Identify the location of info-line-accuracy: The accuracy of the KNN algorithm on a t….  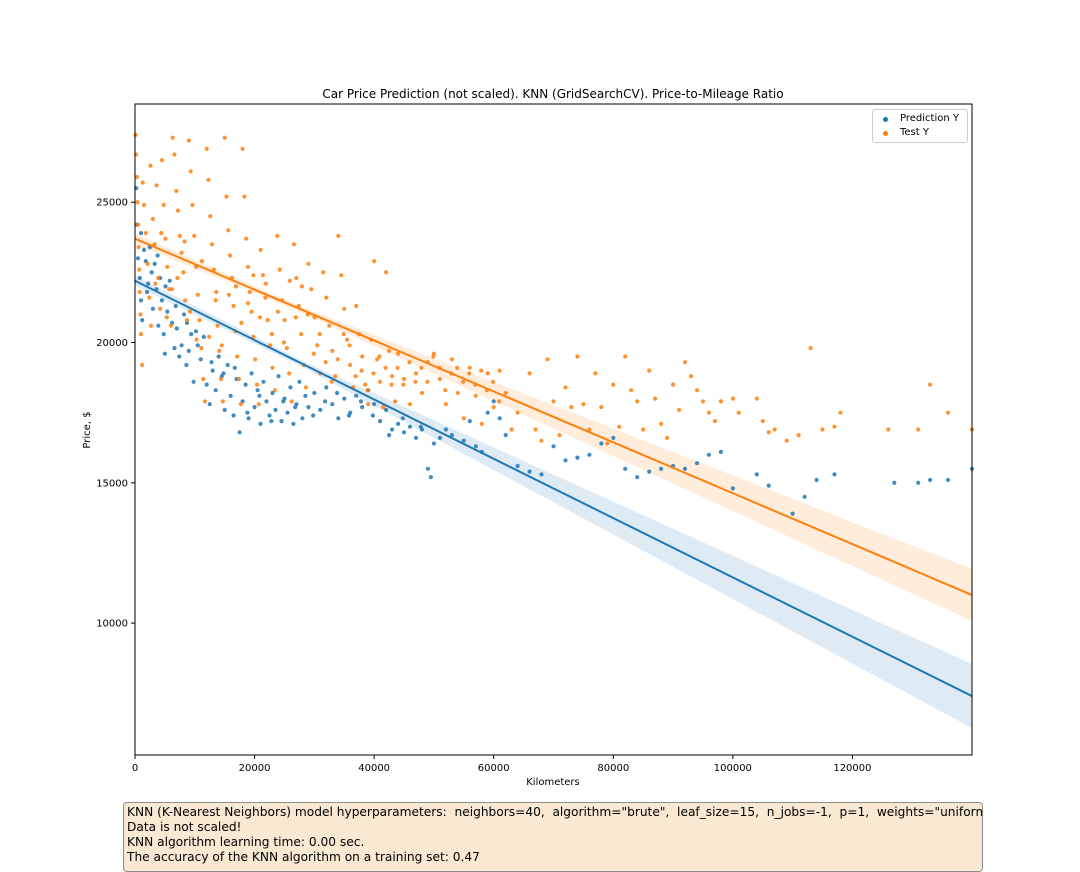
(303, 857).